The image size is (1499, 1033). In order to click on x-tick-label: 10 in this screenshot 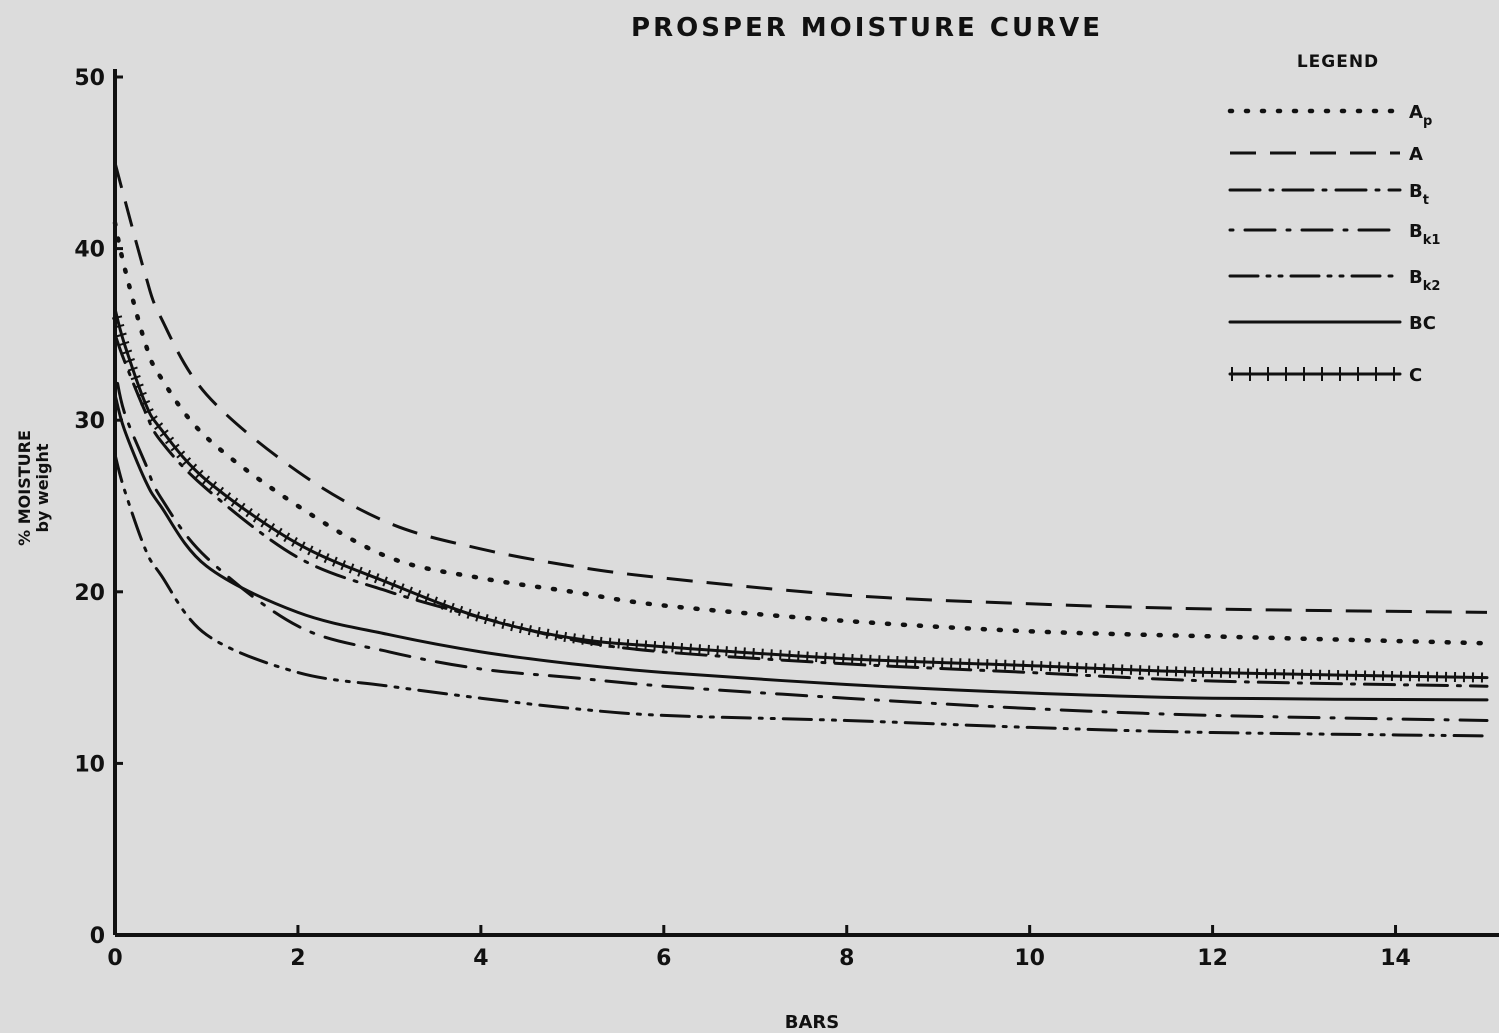, I will do `click(1029, 958)`.